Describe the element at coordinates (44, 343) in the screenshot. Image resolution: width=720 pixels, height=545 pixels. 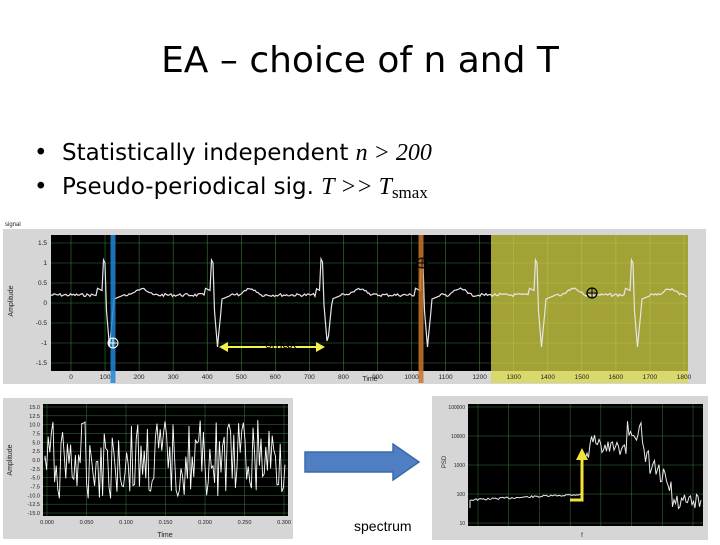
I see `y-tick-label: -1` at that location.